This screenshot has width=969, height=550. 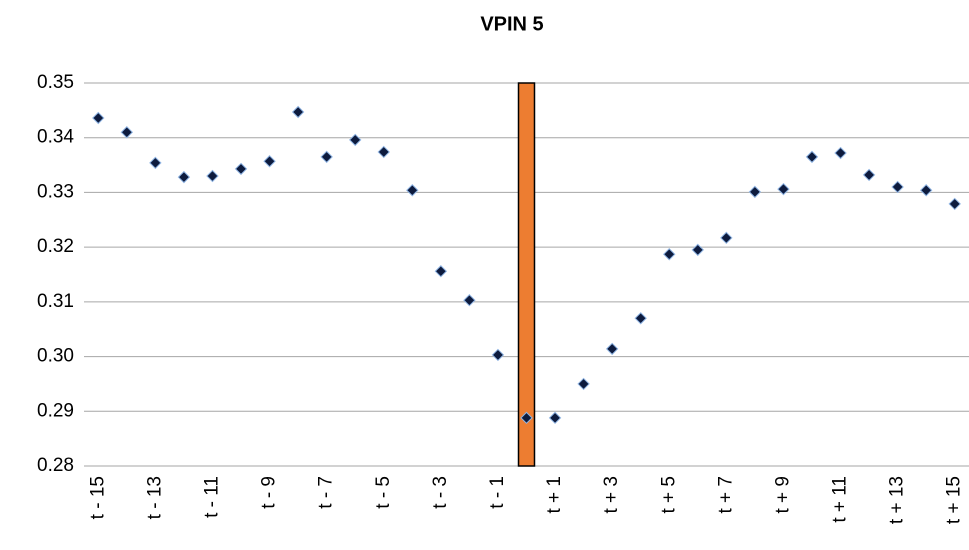 I want to click on y-tick-label: 0.35, so click(x=55, y=82).